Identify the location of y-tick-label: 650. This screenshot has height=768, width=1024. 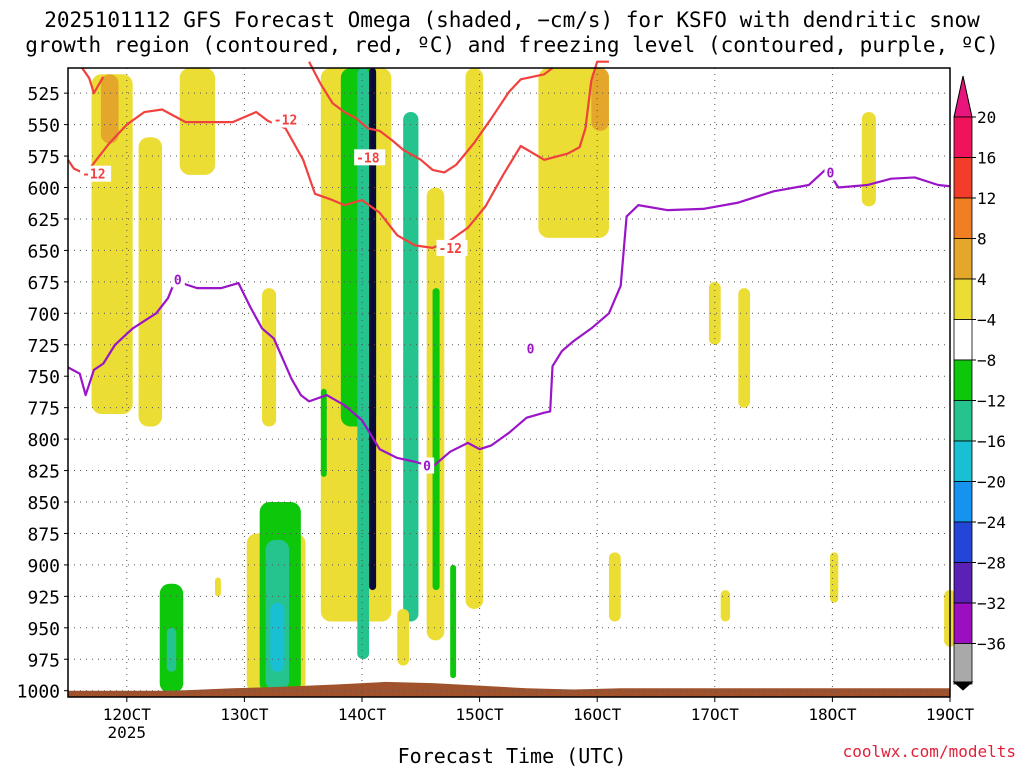
(43, 251).